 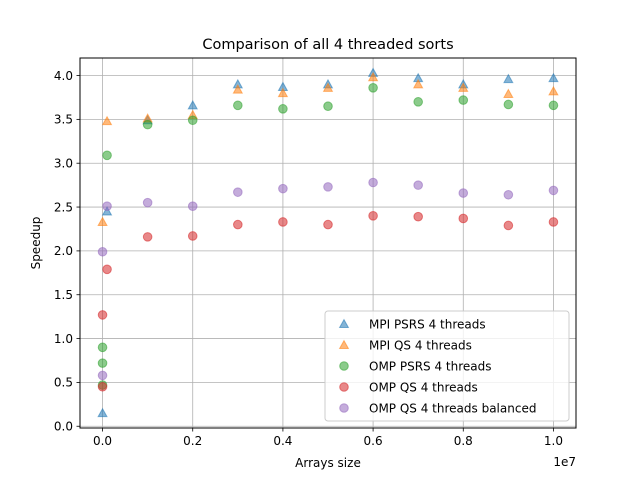 I want to click on legend-item: OMP QS 4 threads balanced, so click(x=437, y=408).